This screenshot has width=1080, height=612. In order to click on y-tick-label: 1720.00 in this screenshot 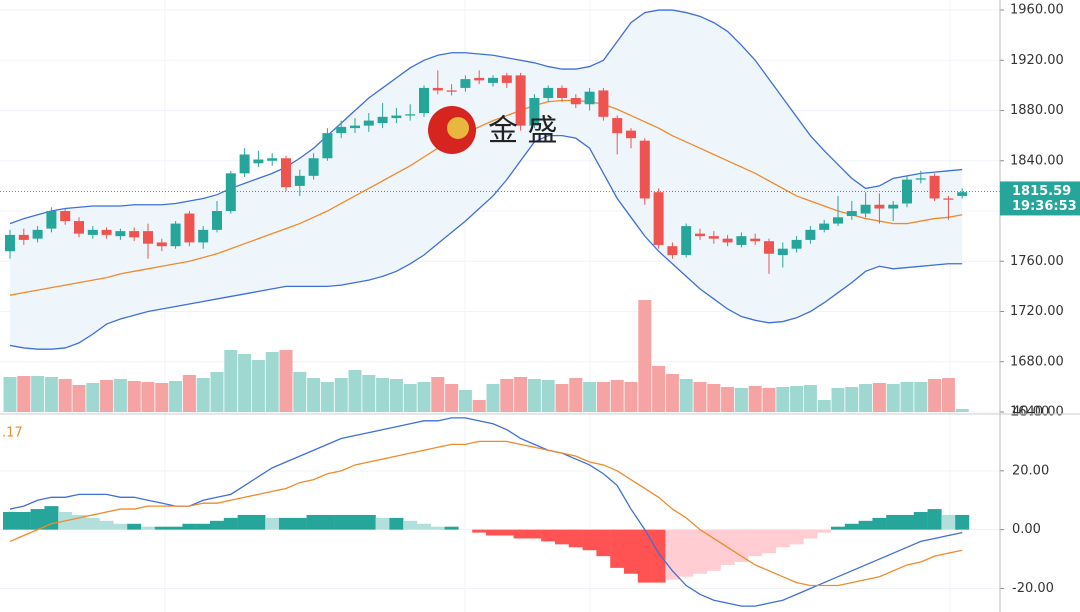, I will do `click(1037, 311)`.